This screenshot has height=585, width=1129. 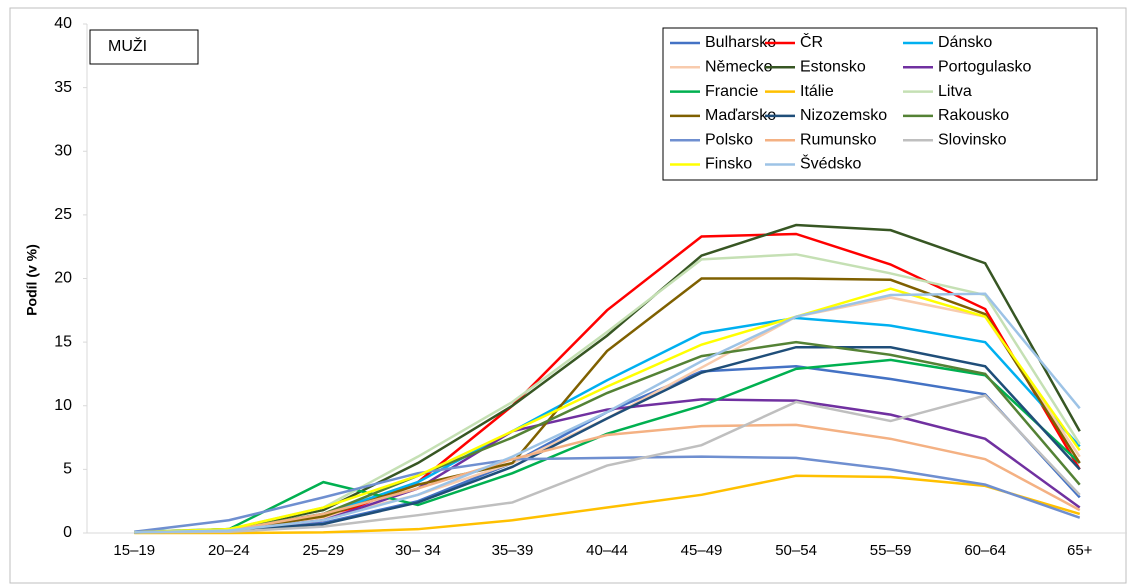 What do you see at coordinates (63, 405) in the screenshot?
I see `y-tick-label: 10` at bounding box center [63, 405].